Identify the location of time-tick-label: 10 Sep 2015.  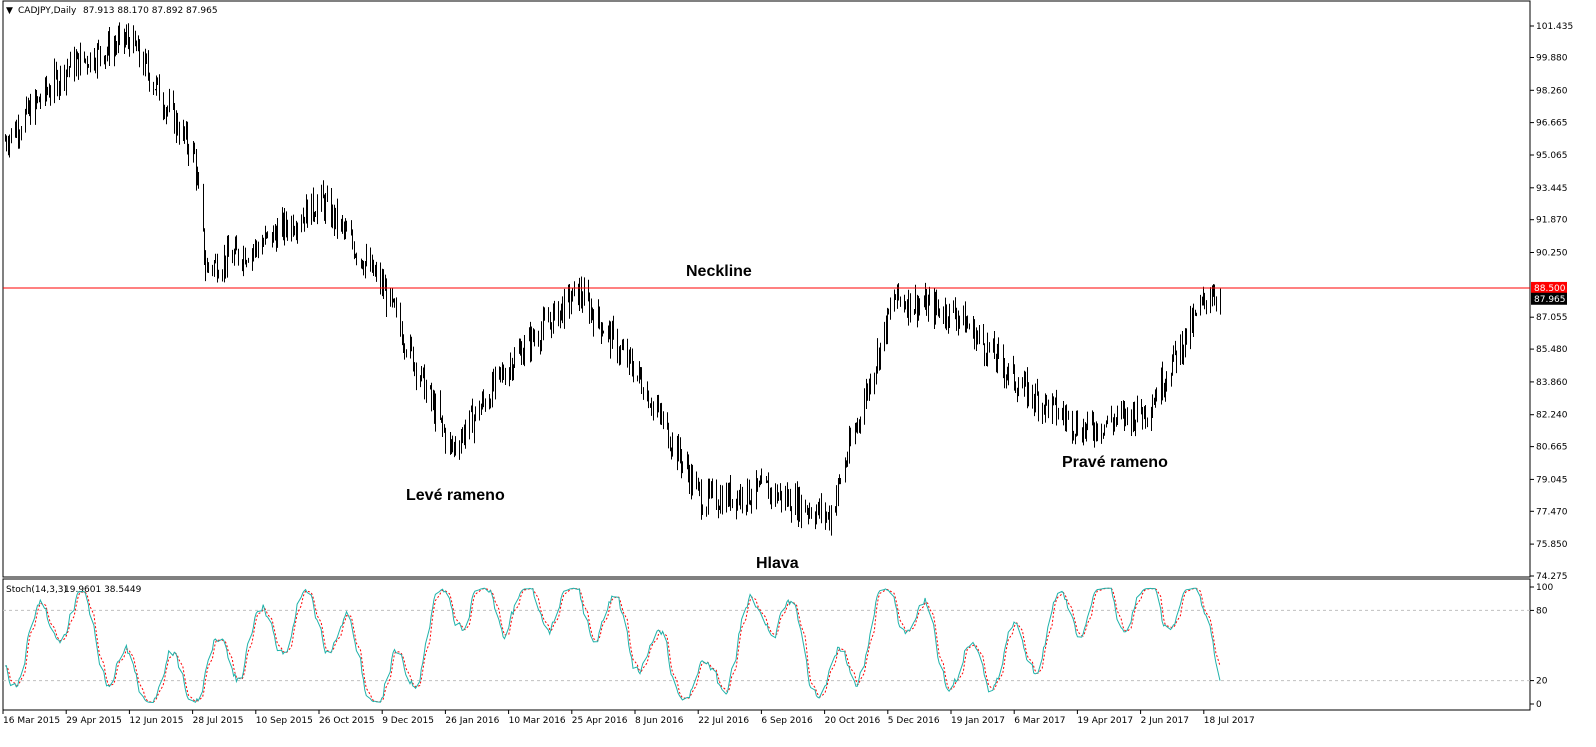
(284, 721).